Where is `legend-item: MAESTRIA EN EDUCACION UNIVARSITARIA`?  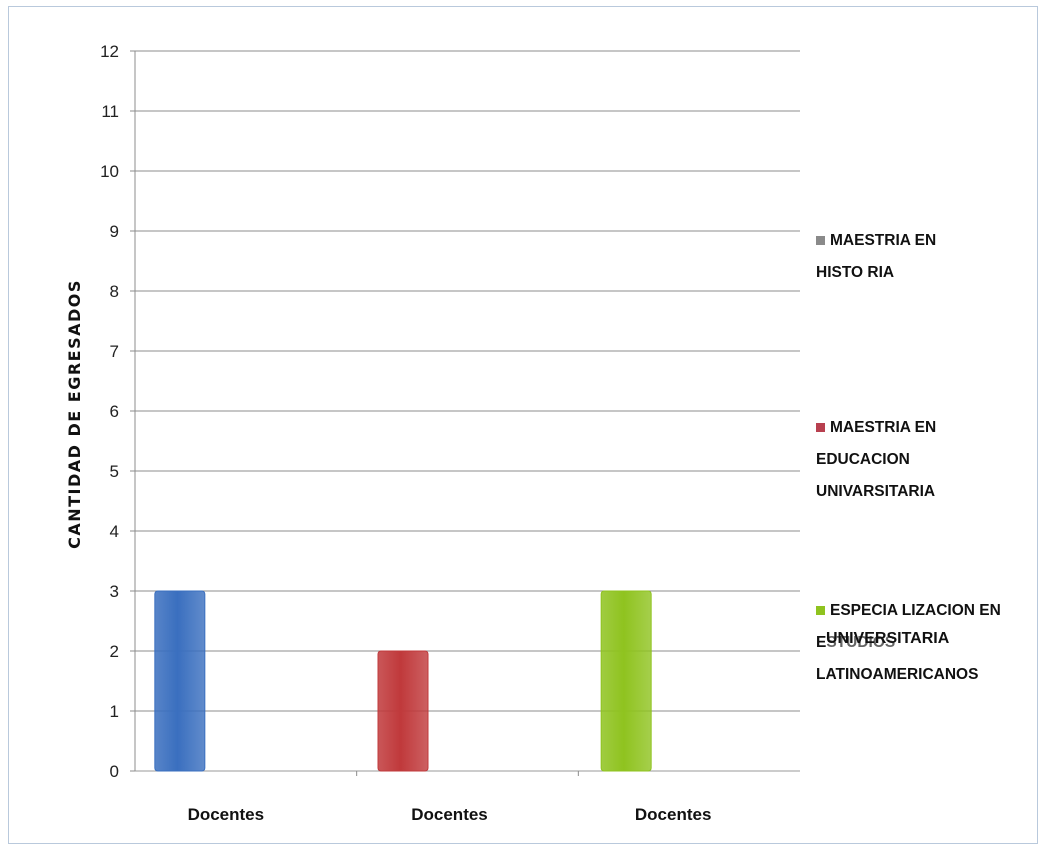 legend-item: MAESTRIA EN EDUCACION UNIVARSITARIA is located at coordinates (876, 460).